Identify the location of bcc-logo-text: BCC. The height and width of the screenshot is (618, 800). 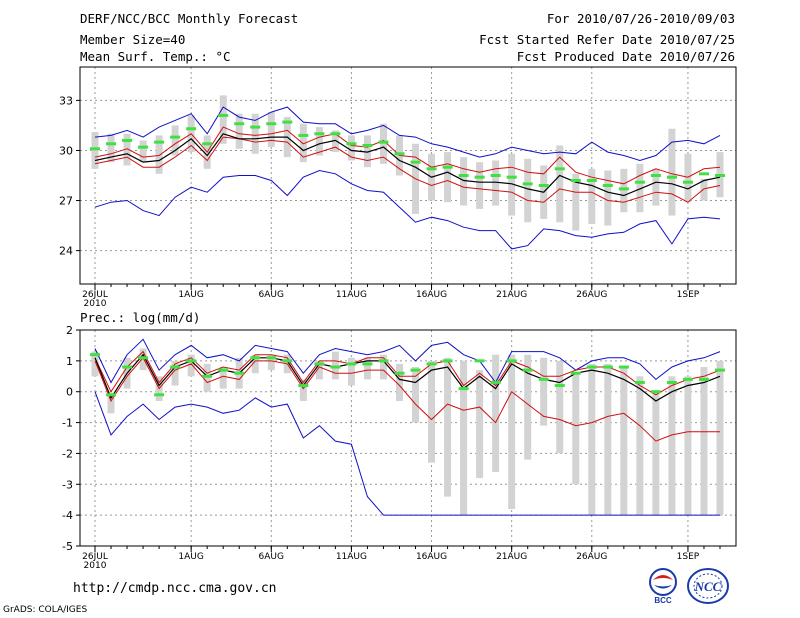
(663, 600).